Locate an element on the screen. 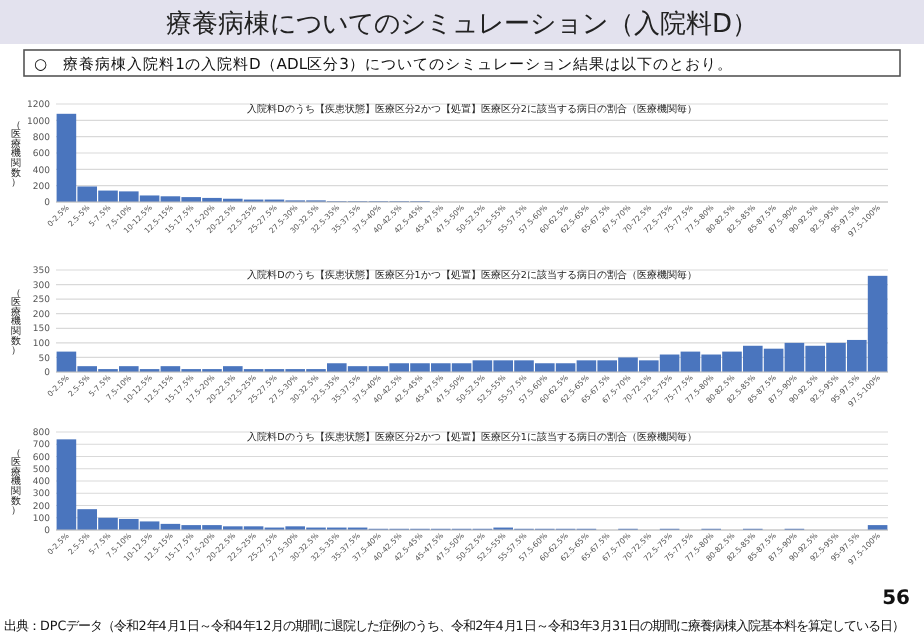 Image resolution: width=924 pixels, height=640 pixels. text: 療養病棟についてのシミュレーション（入院料D） is located at coordinates (462, 25).